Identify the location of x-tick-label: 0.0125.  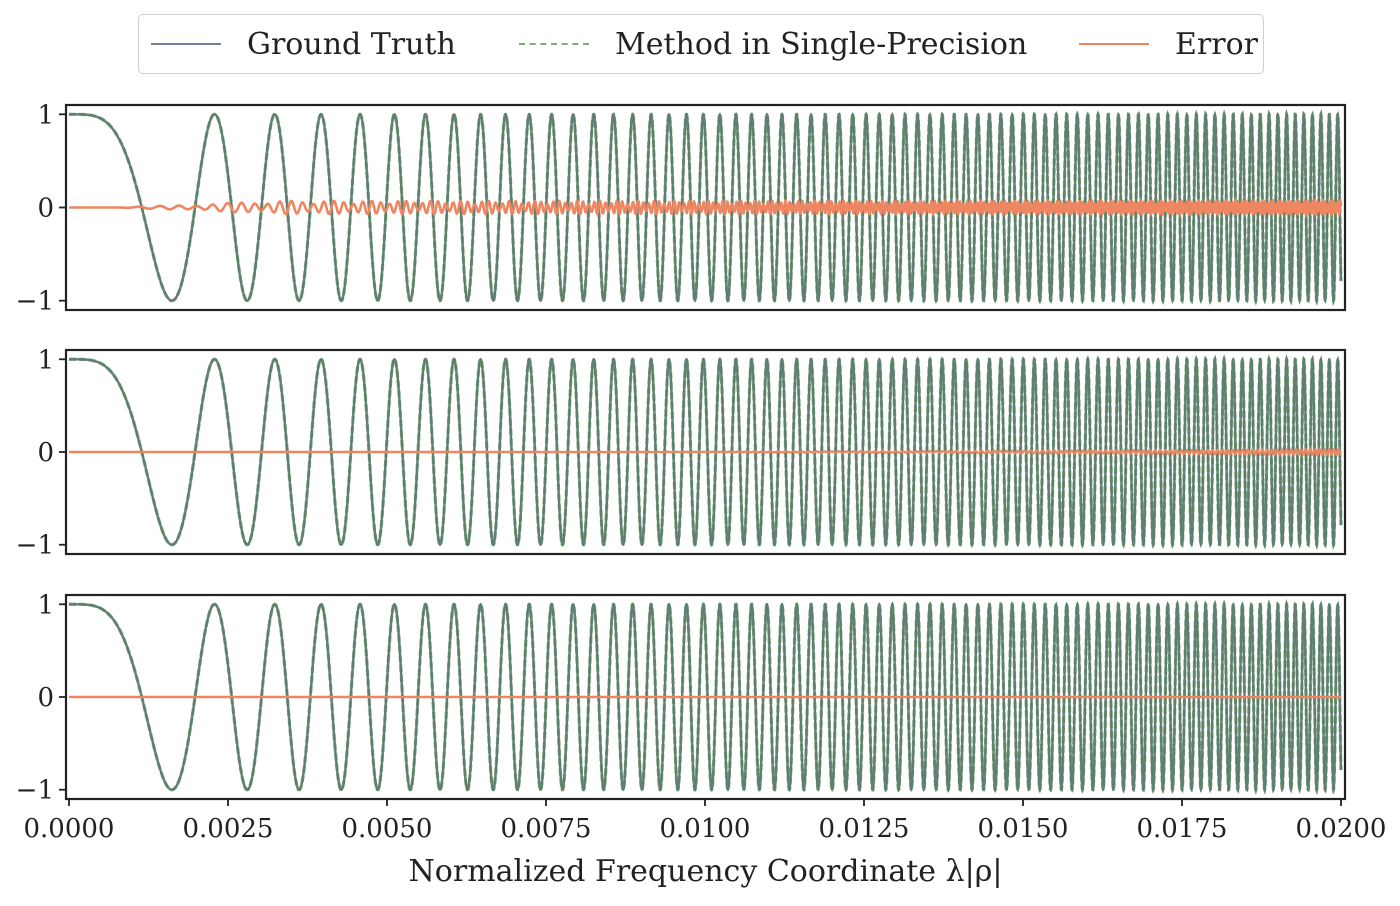
(864, 829).